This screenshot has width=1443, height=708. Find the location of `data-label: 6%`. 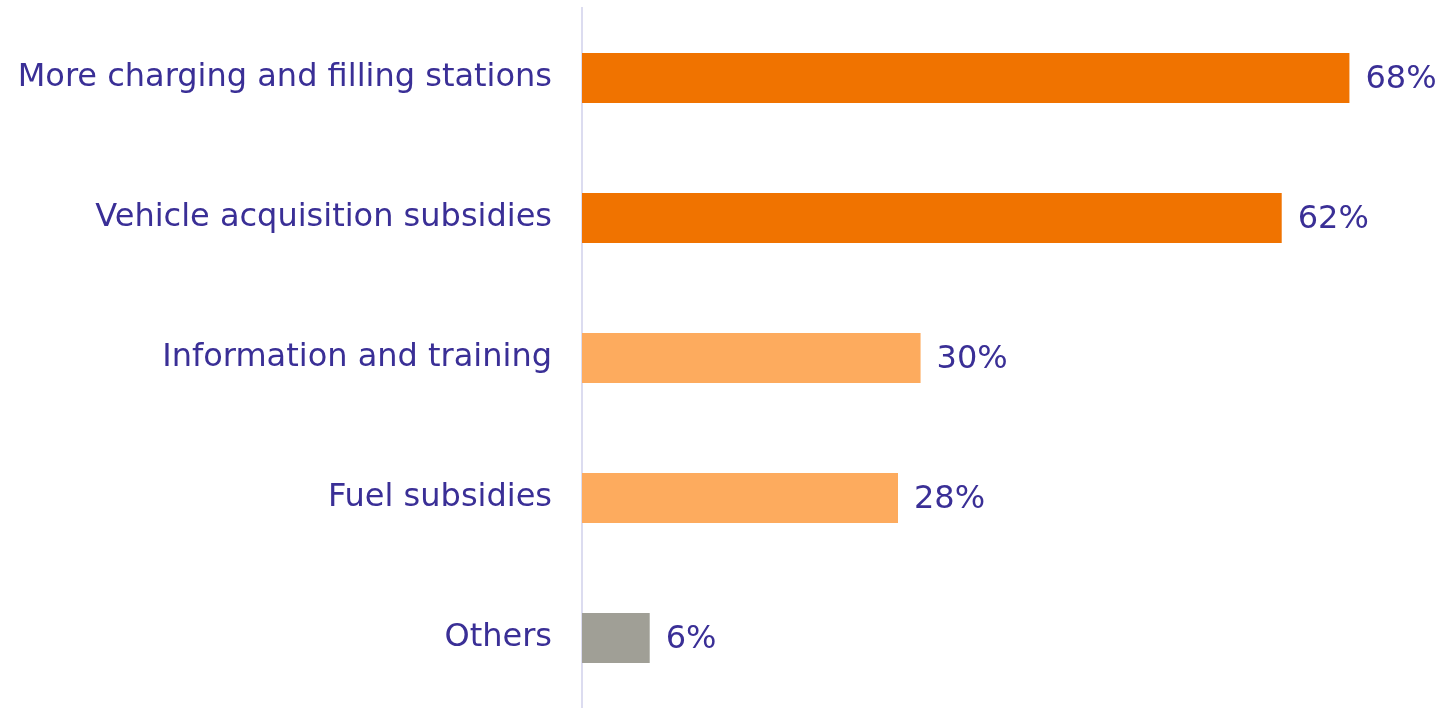

data-label: 6% is located at coordinates (691, 637).